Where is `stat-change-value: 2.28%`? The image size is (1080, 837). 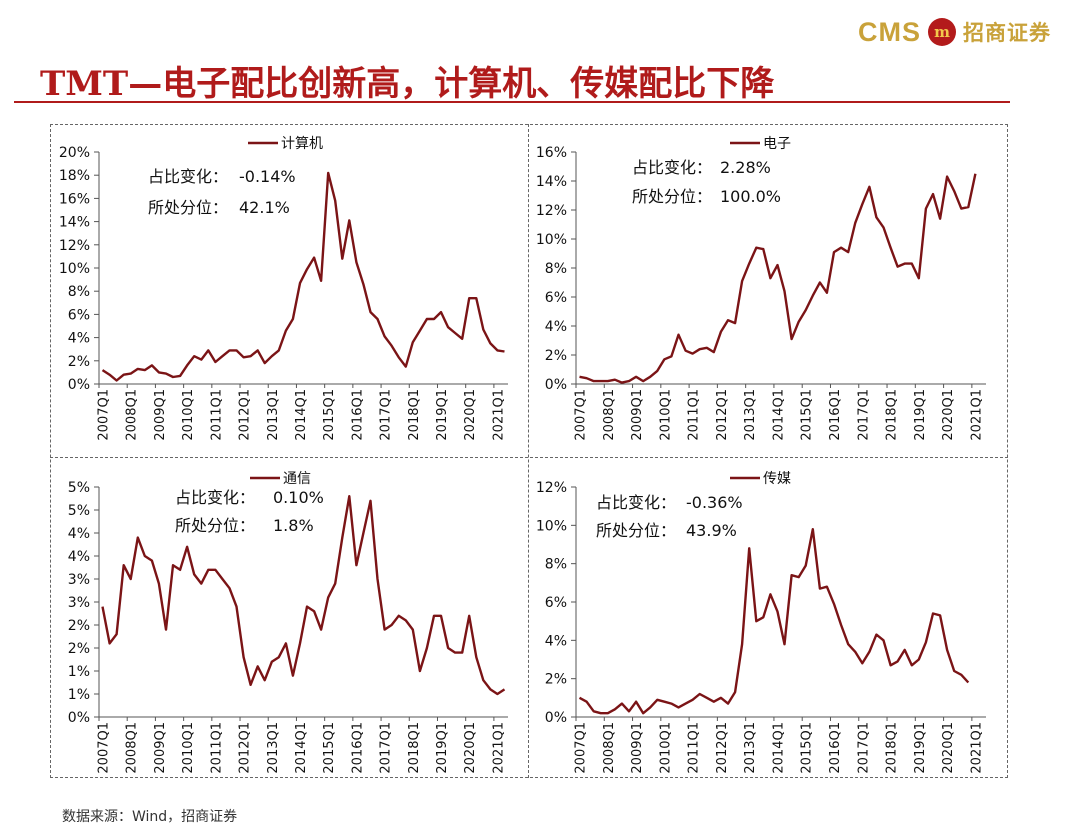
stat-change-value: 2.28% is located at coordinates (745, 167).